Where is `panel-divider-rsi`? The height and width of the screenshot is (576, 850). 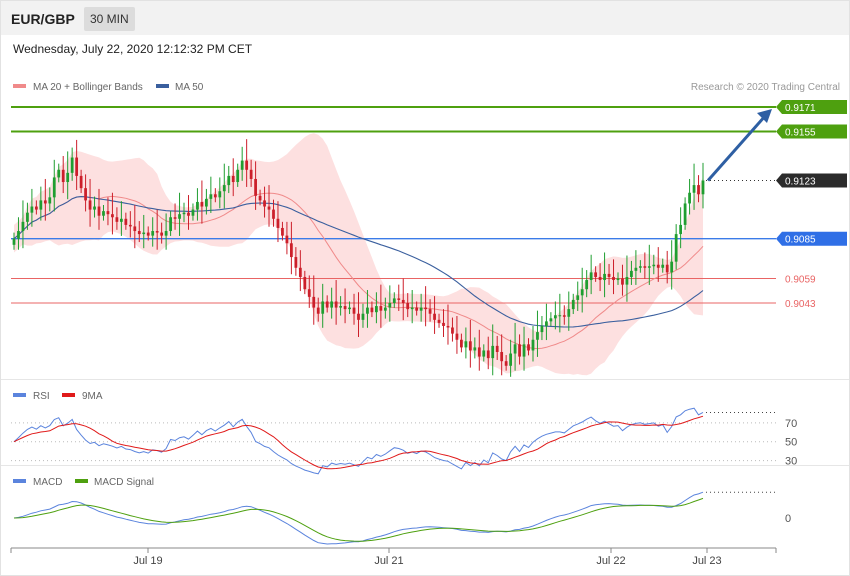 panel-divider-rsi is located at coordinates (425, 379).